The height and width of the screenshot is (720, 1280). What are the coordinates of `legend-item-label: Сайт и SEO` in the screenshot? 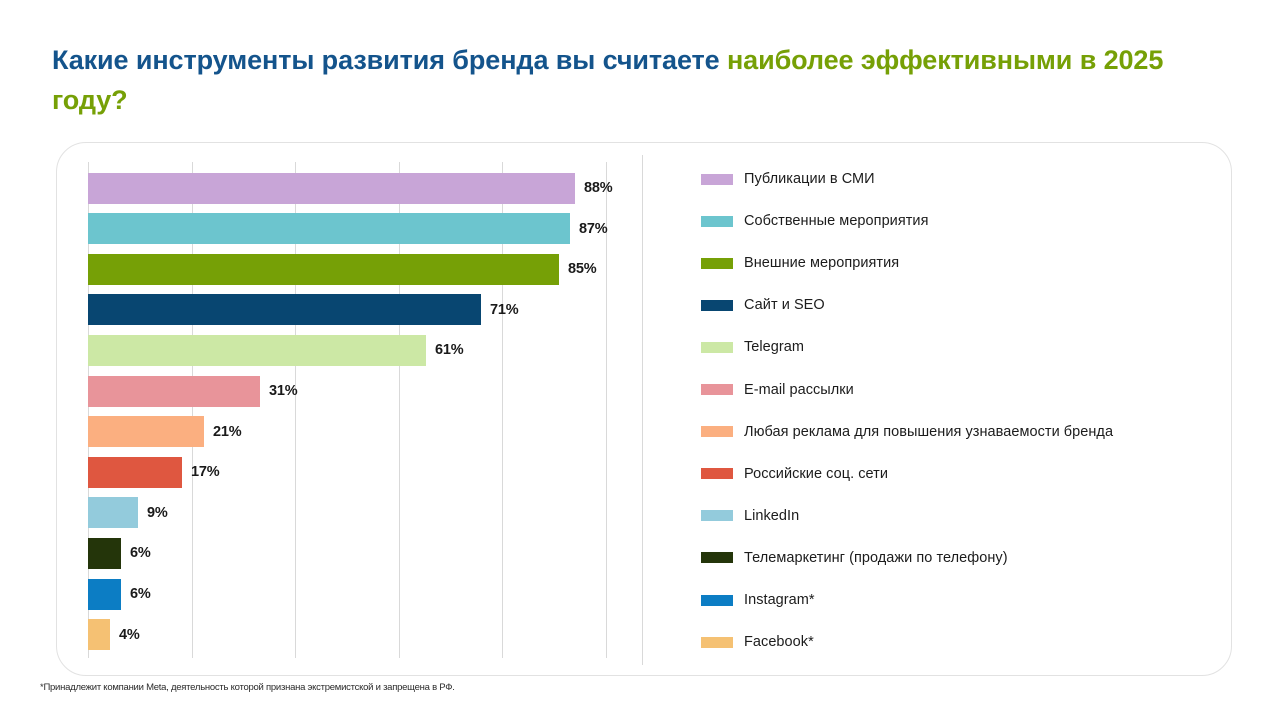 It's located at (784, 305).